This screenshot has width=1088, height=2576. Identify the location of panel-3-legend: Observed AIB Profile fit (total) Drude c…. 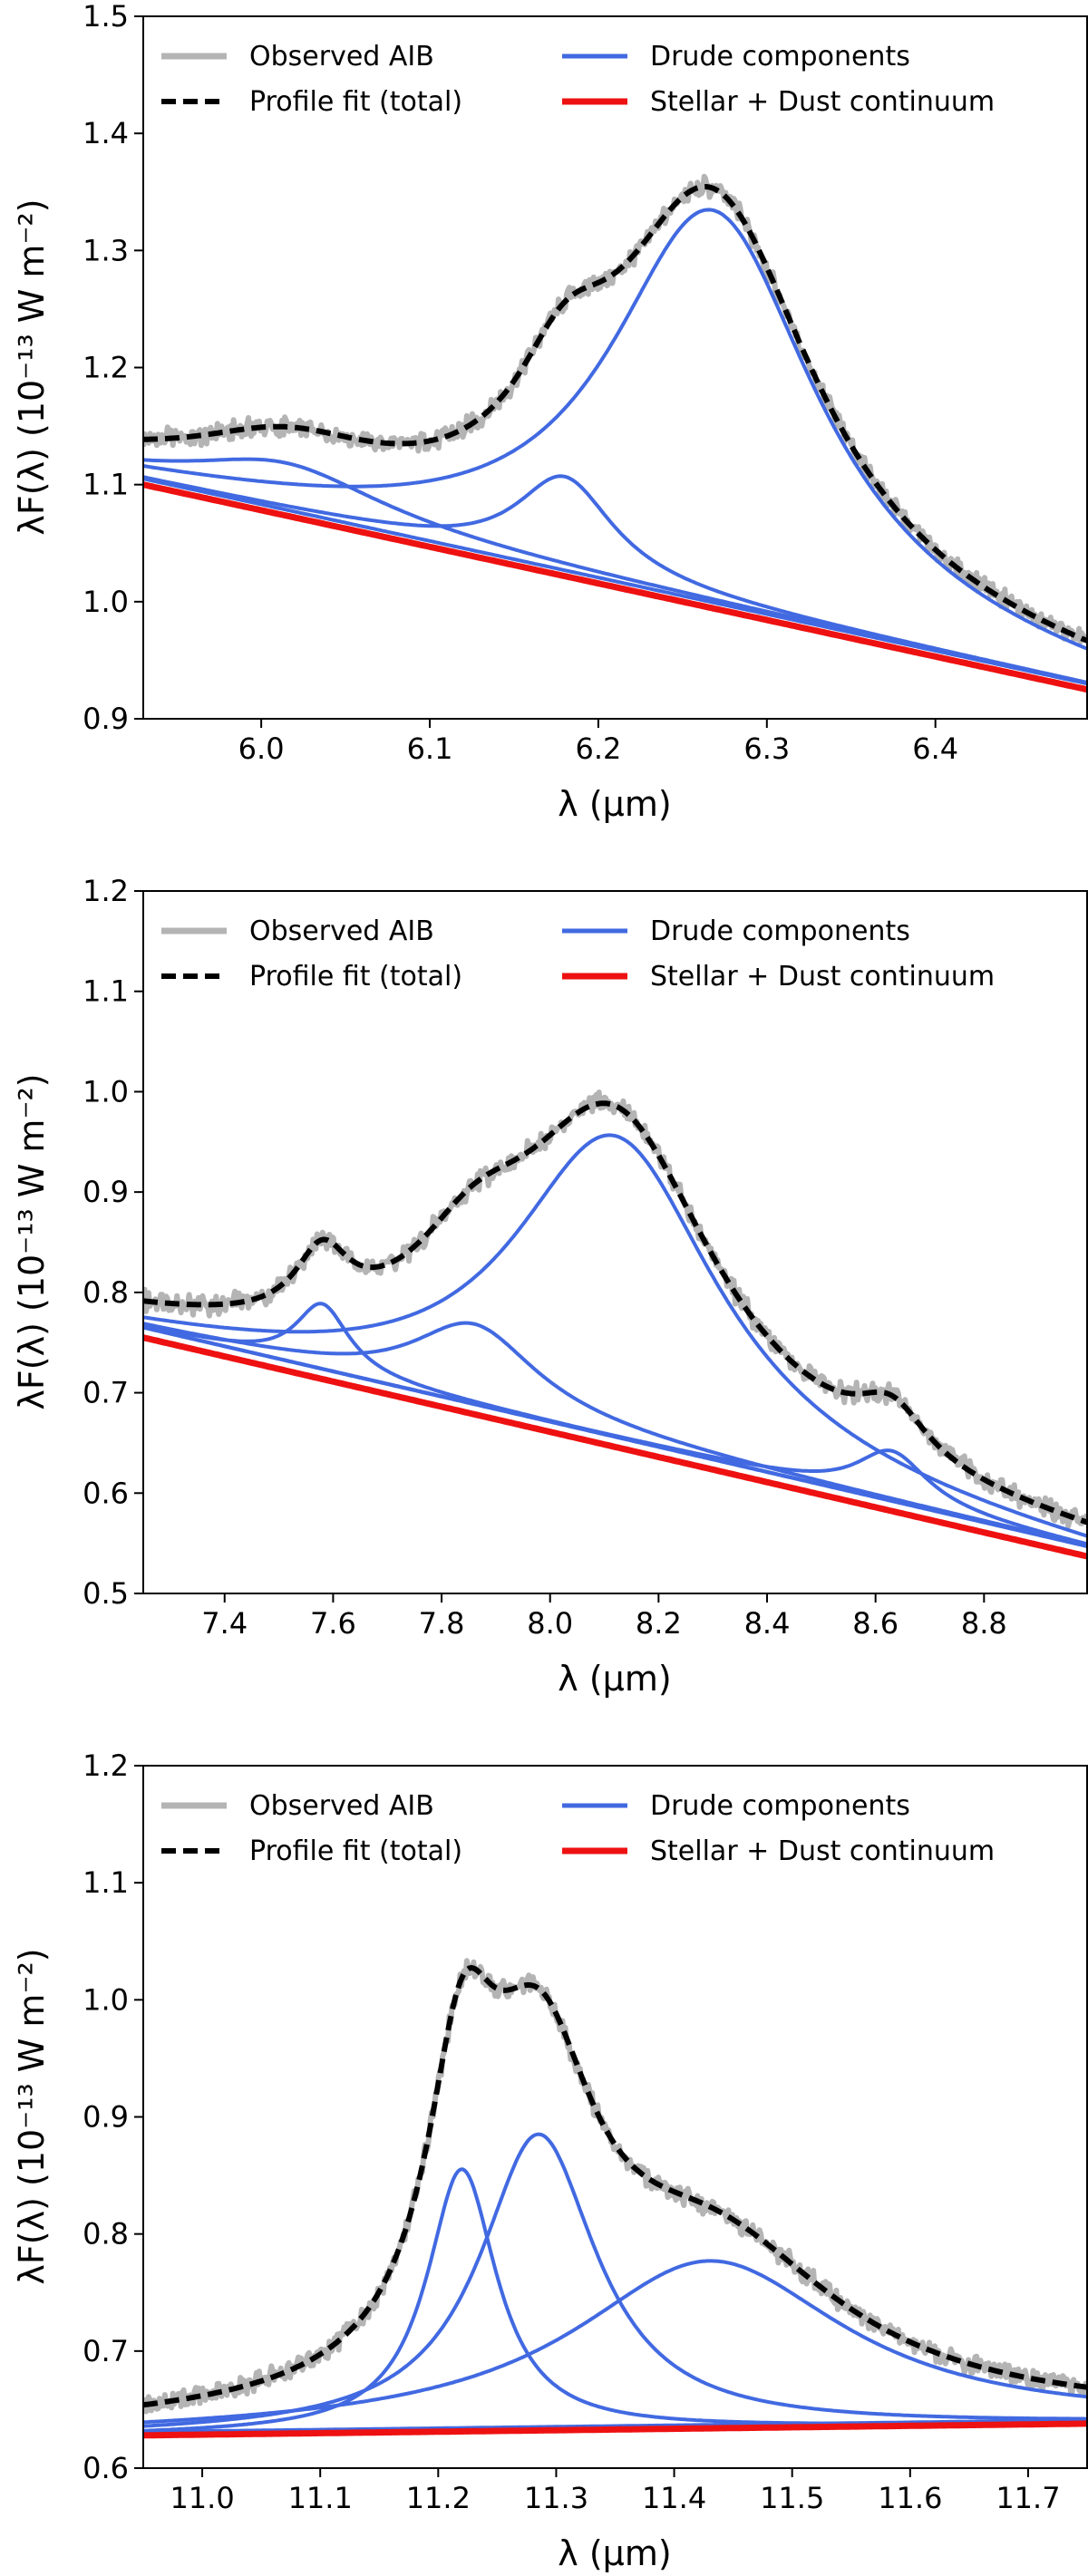
(578, 1828).